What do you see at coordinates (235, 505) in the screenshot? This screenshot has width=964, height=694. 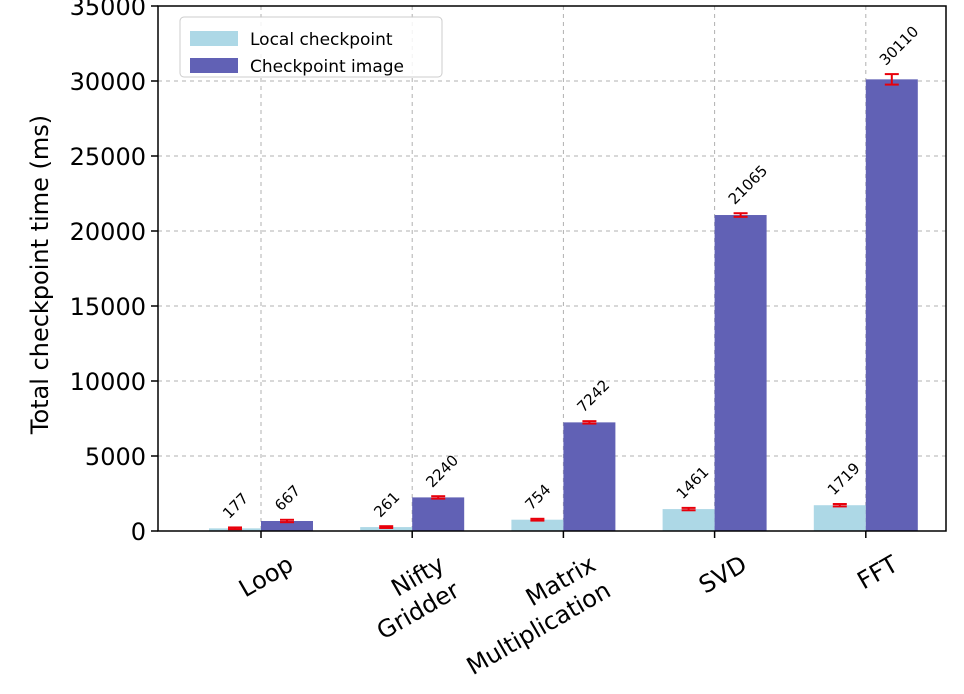 I see `data-label: 177` at bounding box center [235, 505].